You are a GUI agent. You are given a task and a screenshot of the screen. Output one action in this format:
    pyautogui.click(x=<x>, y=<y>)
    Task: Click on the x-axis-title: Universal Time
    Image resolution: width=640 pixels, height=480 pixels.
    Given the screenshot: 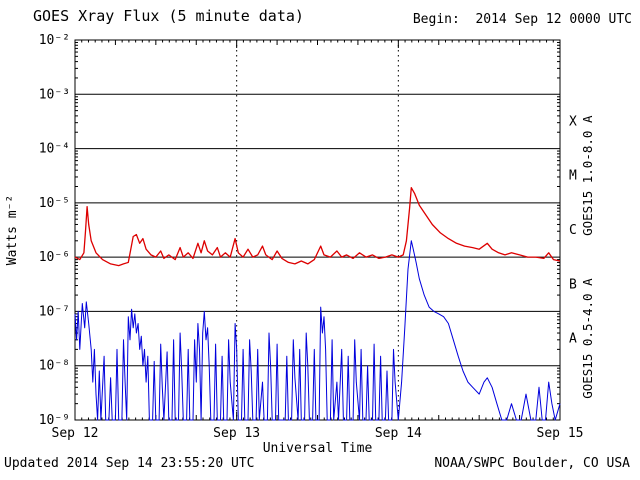 What is the action you would take?
    pyautogui.click(x=318, y=448)
    